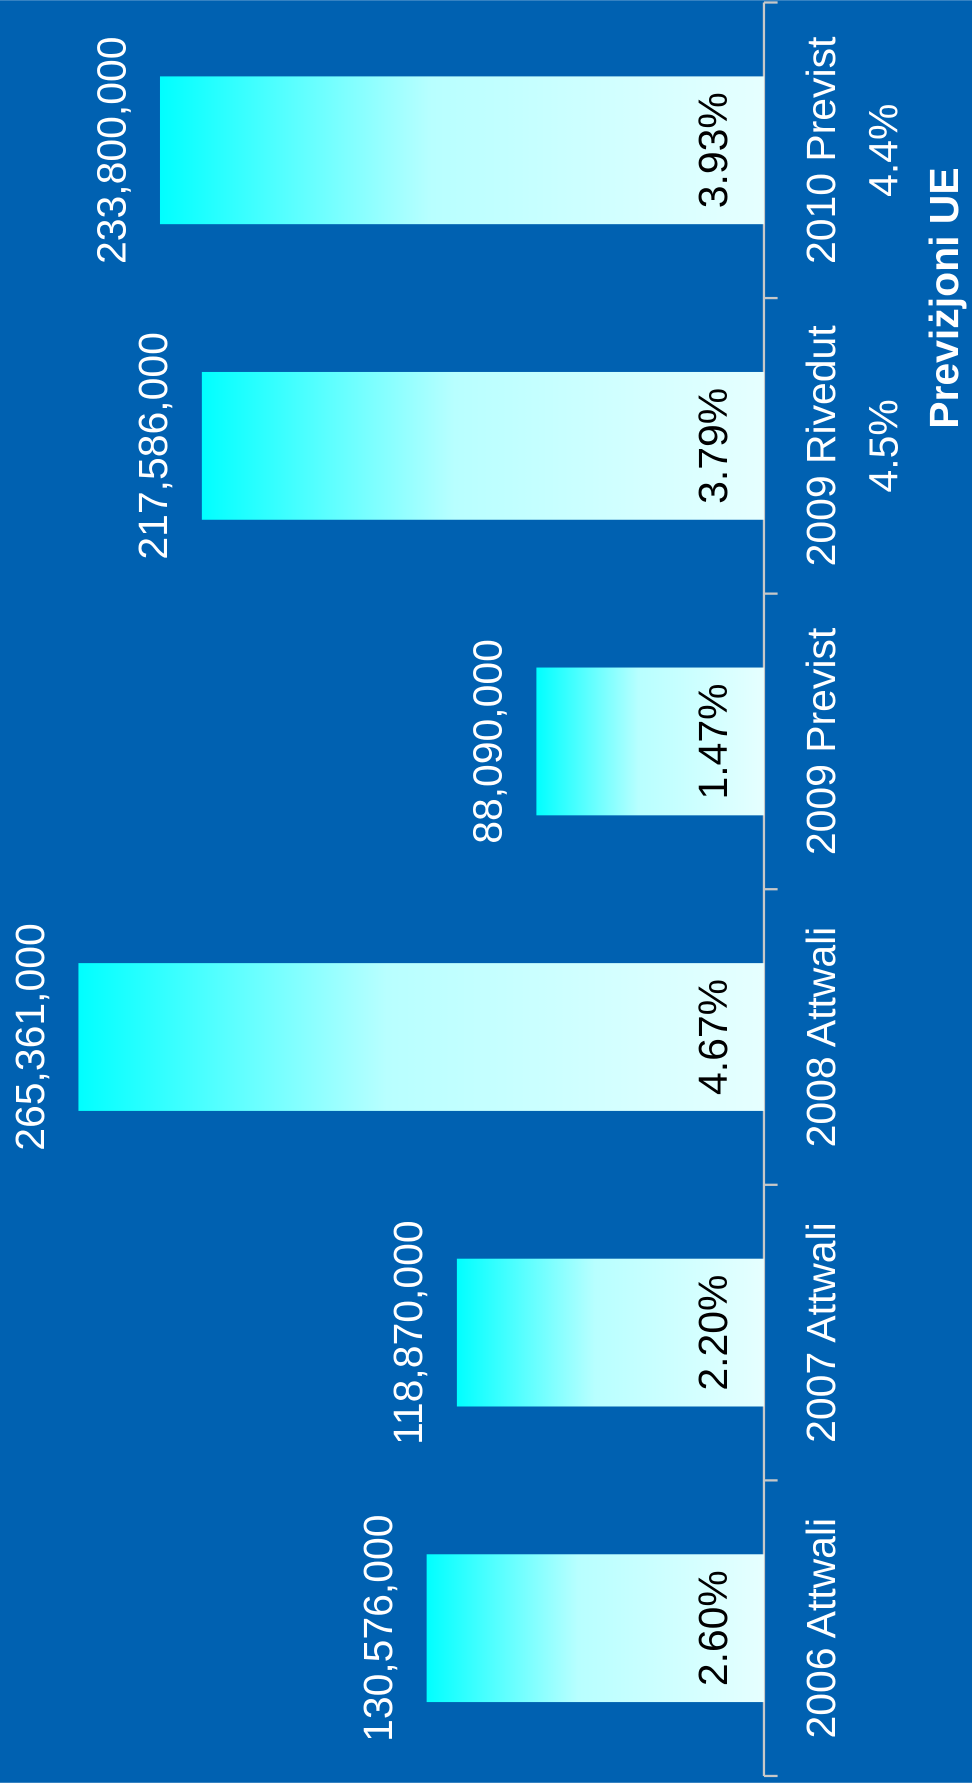  What do you see at coordinates (408, 1332) in the screenshot?
I see `value-label: 118,870,000` at bounding box center [408, 1332].